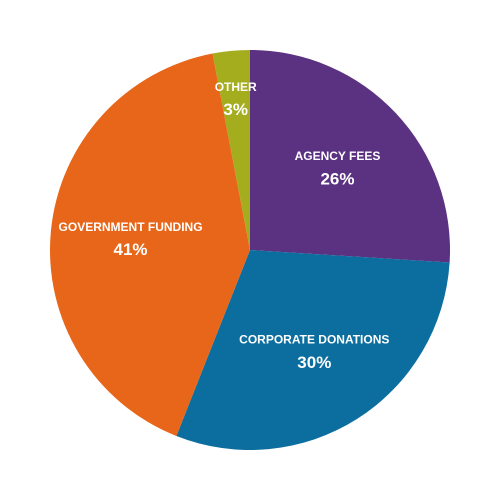 Image resolution: width=500 pixels, height=500 pixels. I want to click on slice-name: OTHER, so click(236, 87).